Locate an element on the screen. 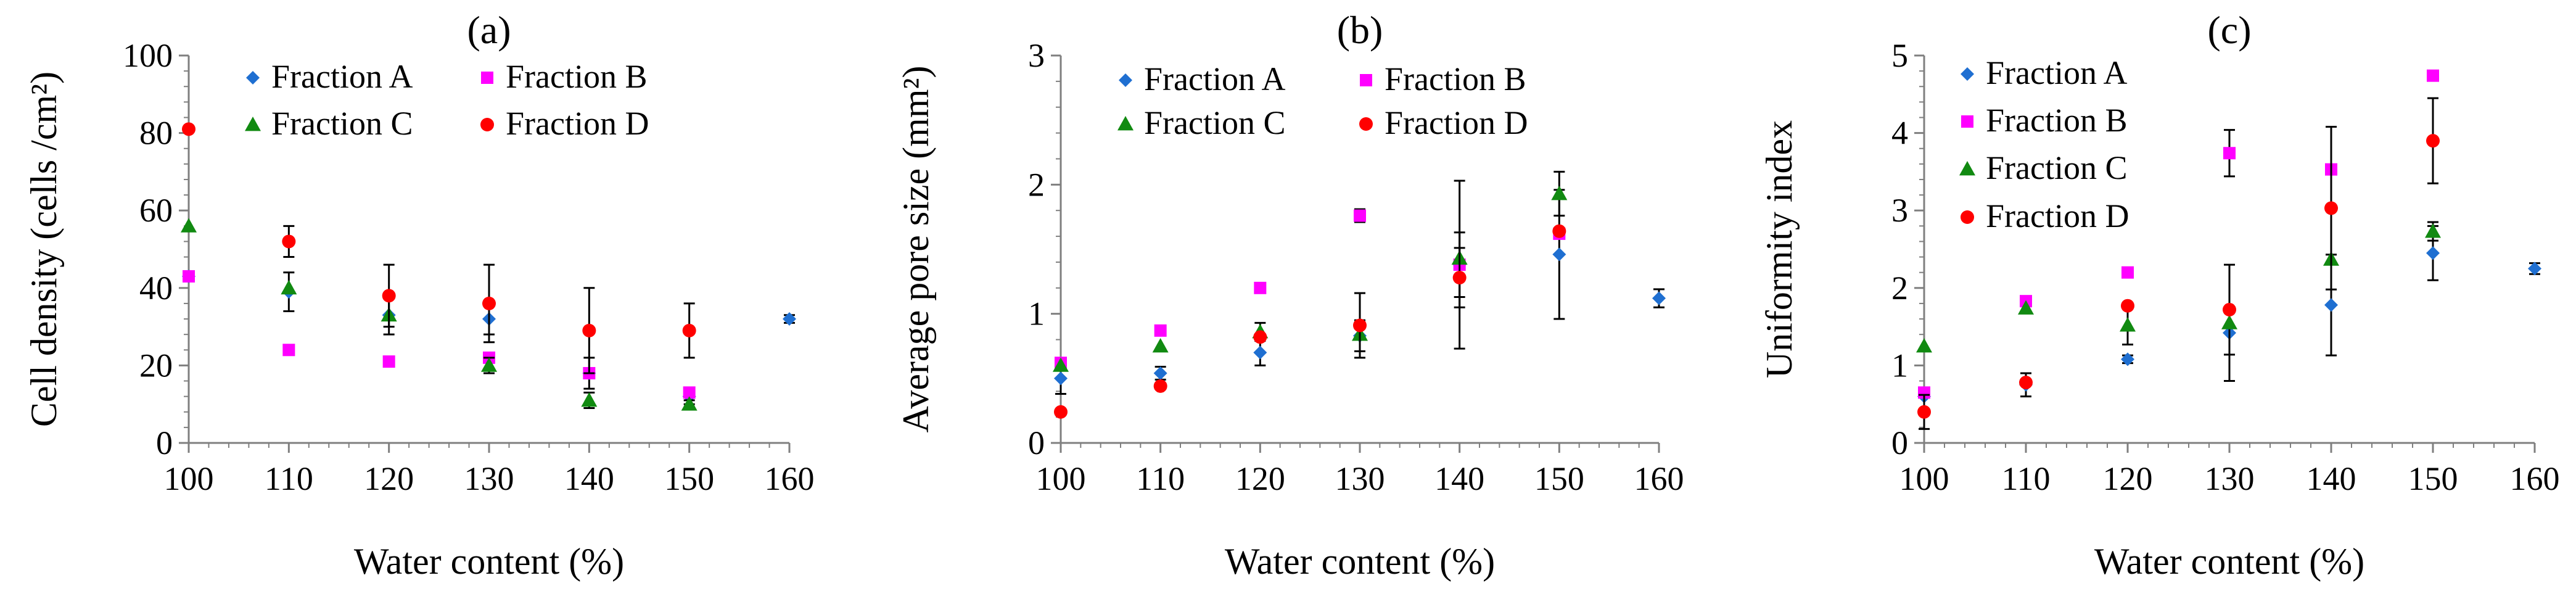  legend-item: Fraction B is located at coordinates (564, 76).